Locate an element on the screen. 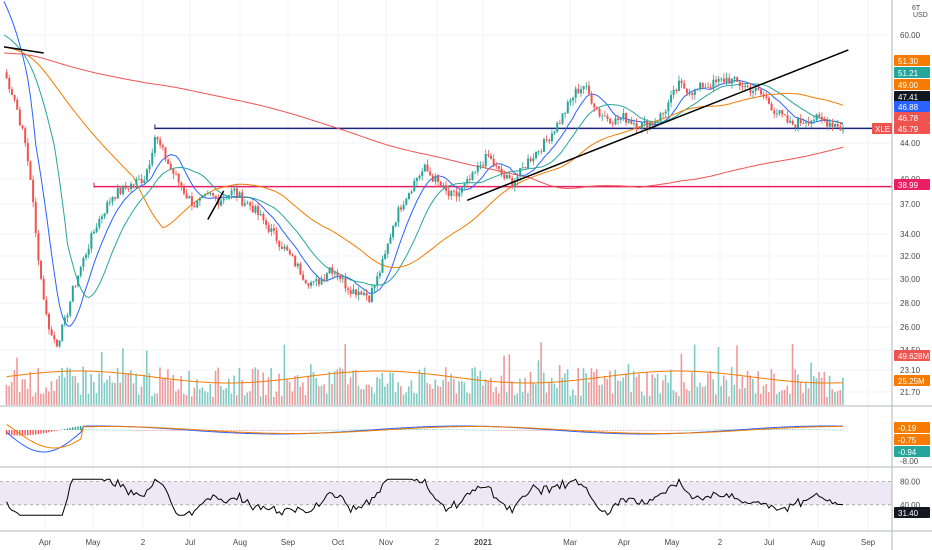  macd-badge: -0.19 is located at coordinates (912, 427).